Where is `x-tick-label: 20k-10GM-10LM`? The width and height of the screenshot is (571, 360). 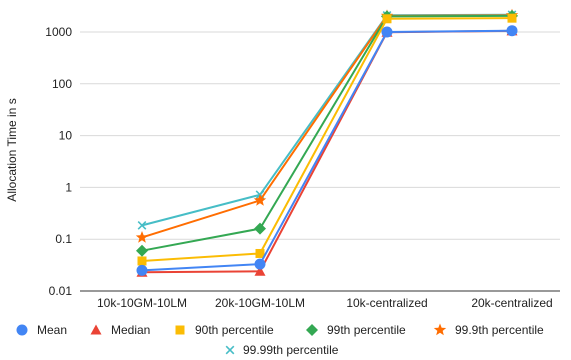
x-tick-label: 20k-10GM-10LM is located at coordinates (260, 303).